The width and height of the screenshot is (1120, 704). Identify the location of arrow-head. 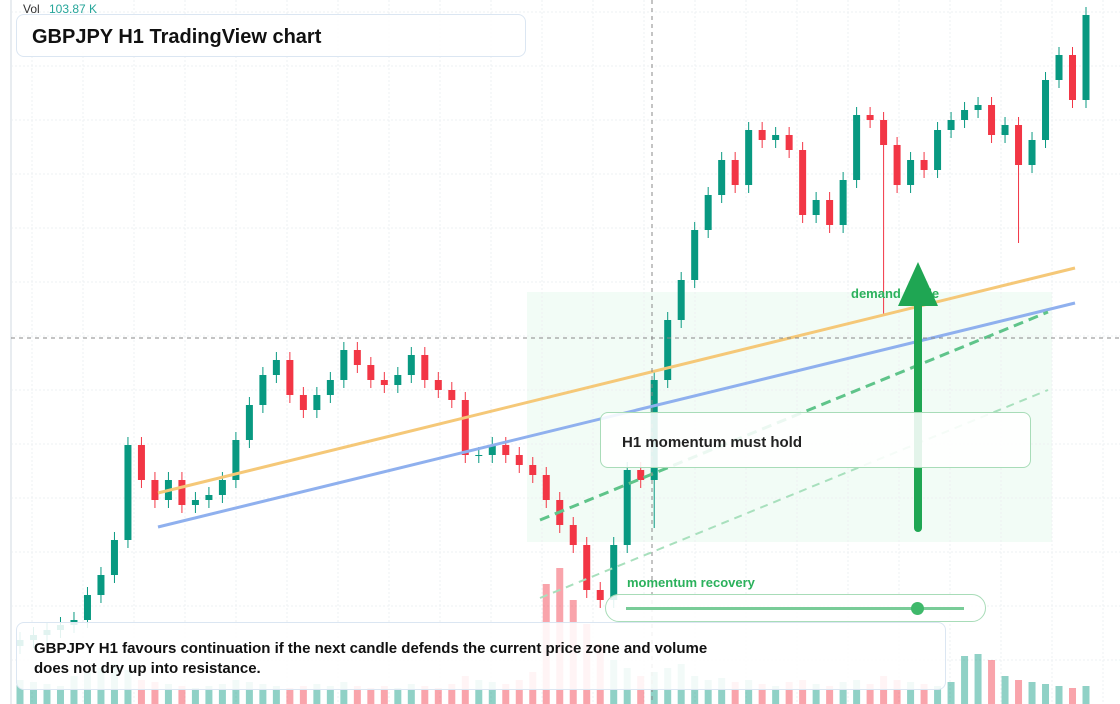
(918, 284).